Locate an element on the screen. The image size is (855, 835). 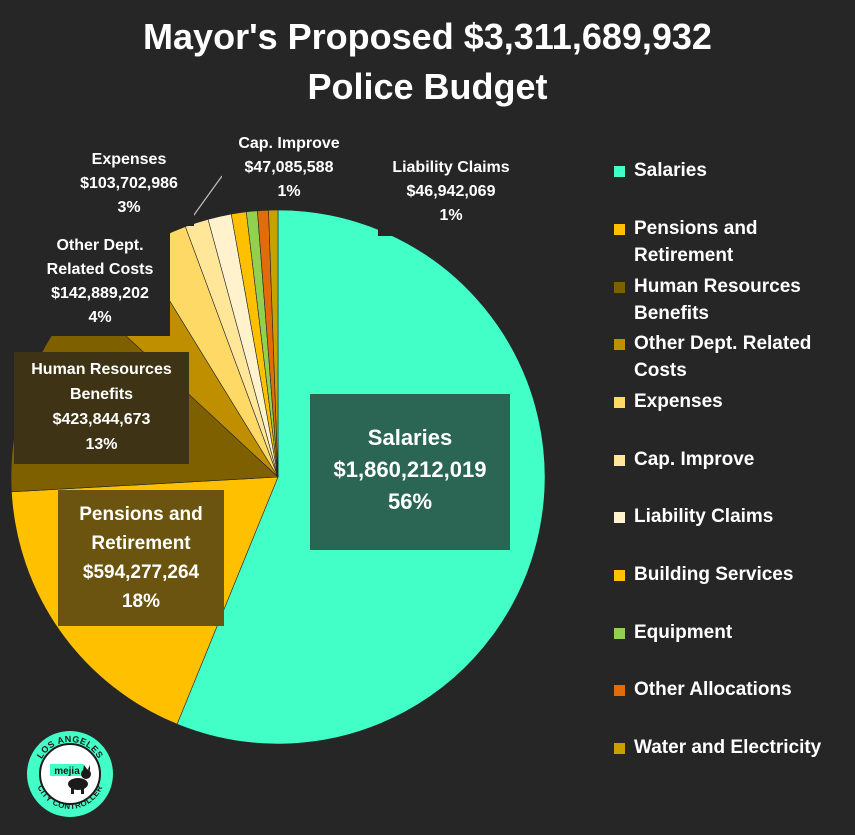
legend-label: Human Resources Benefits is located at coordinates (717, 300).